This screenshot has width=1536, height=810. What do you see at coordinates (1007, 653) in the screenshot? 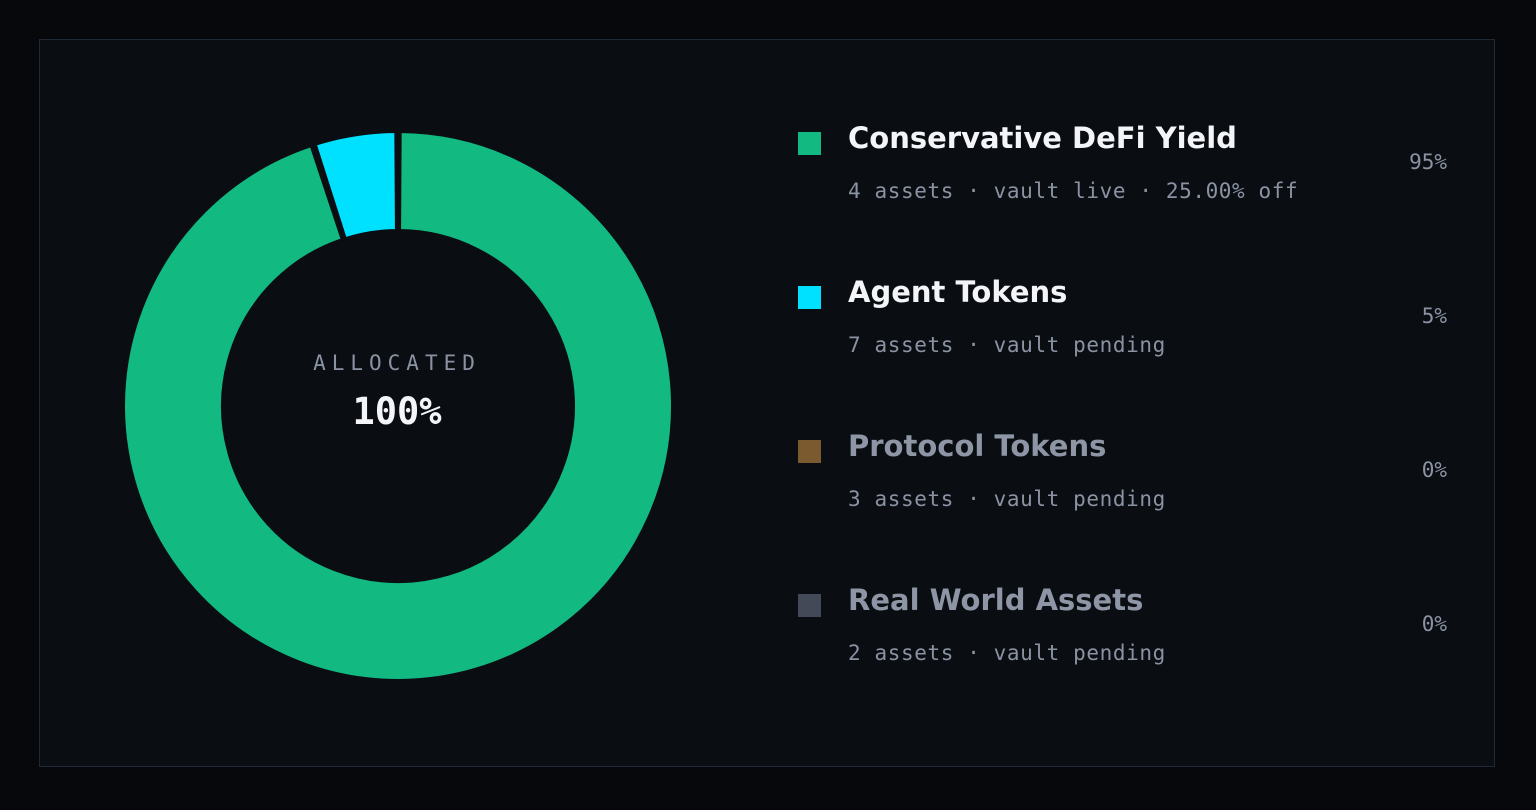
I see `legend-item-meta: 2 assets · vault pending` at bounding box center [1007, 653].